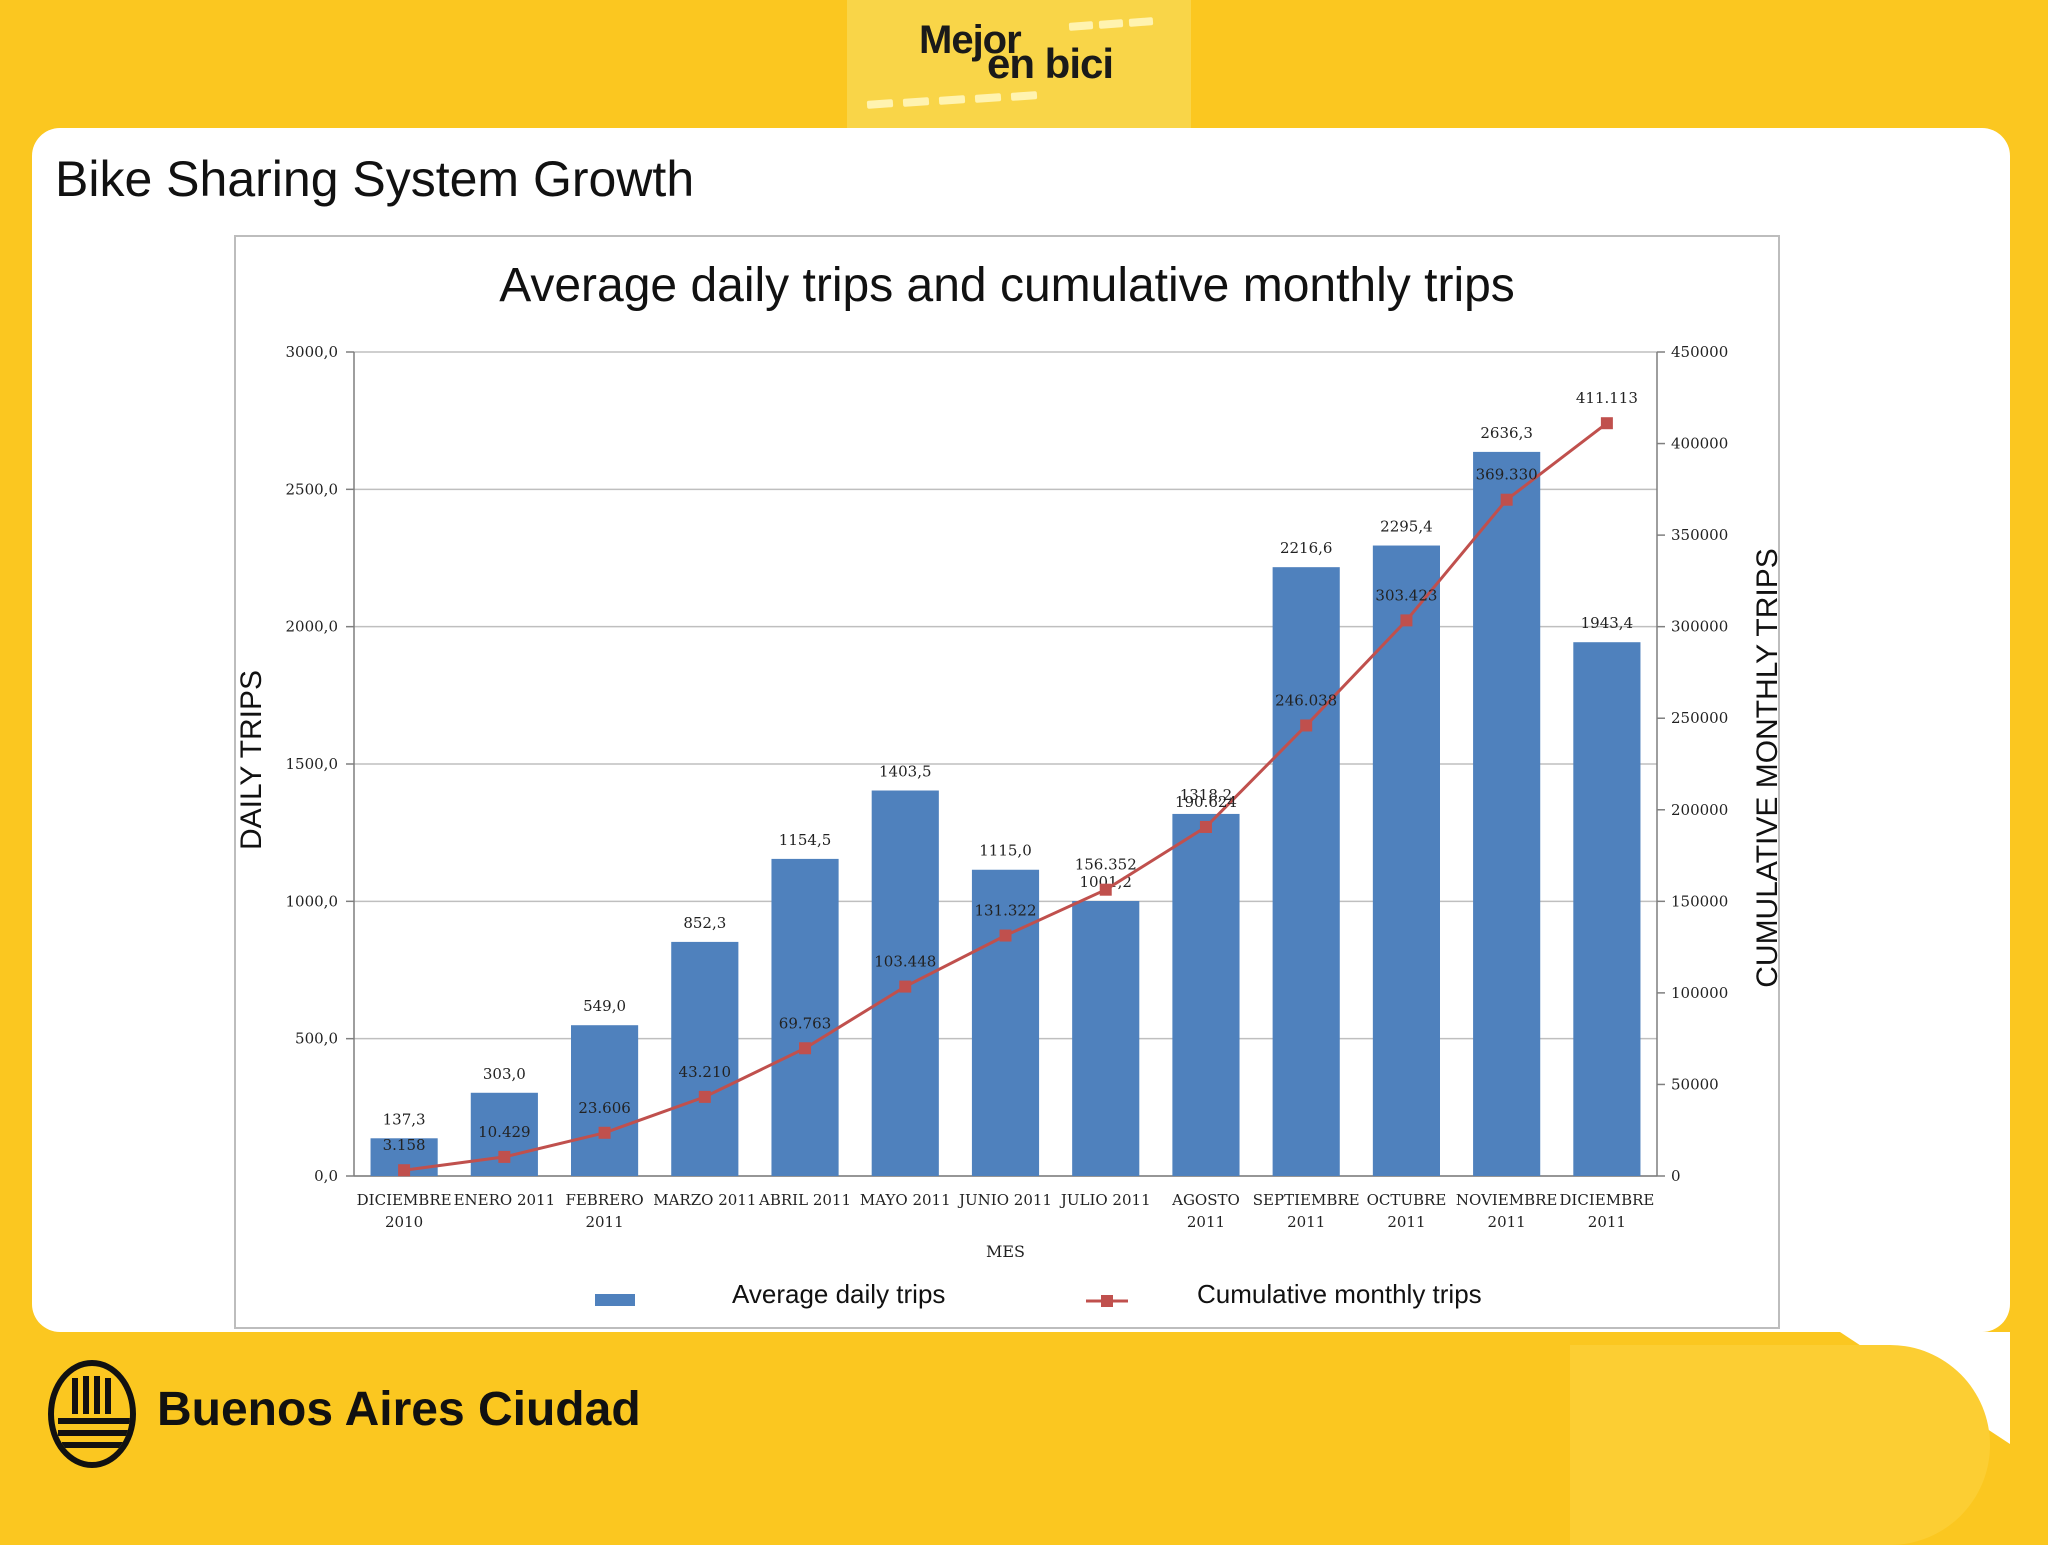  I want to click on bar-data-label: 1154,5, so click(805, 840).